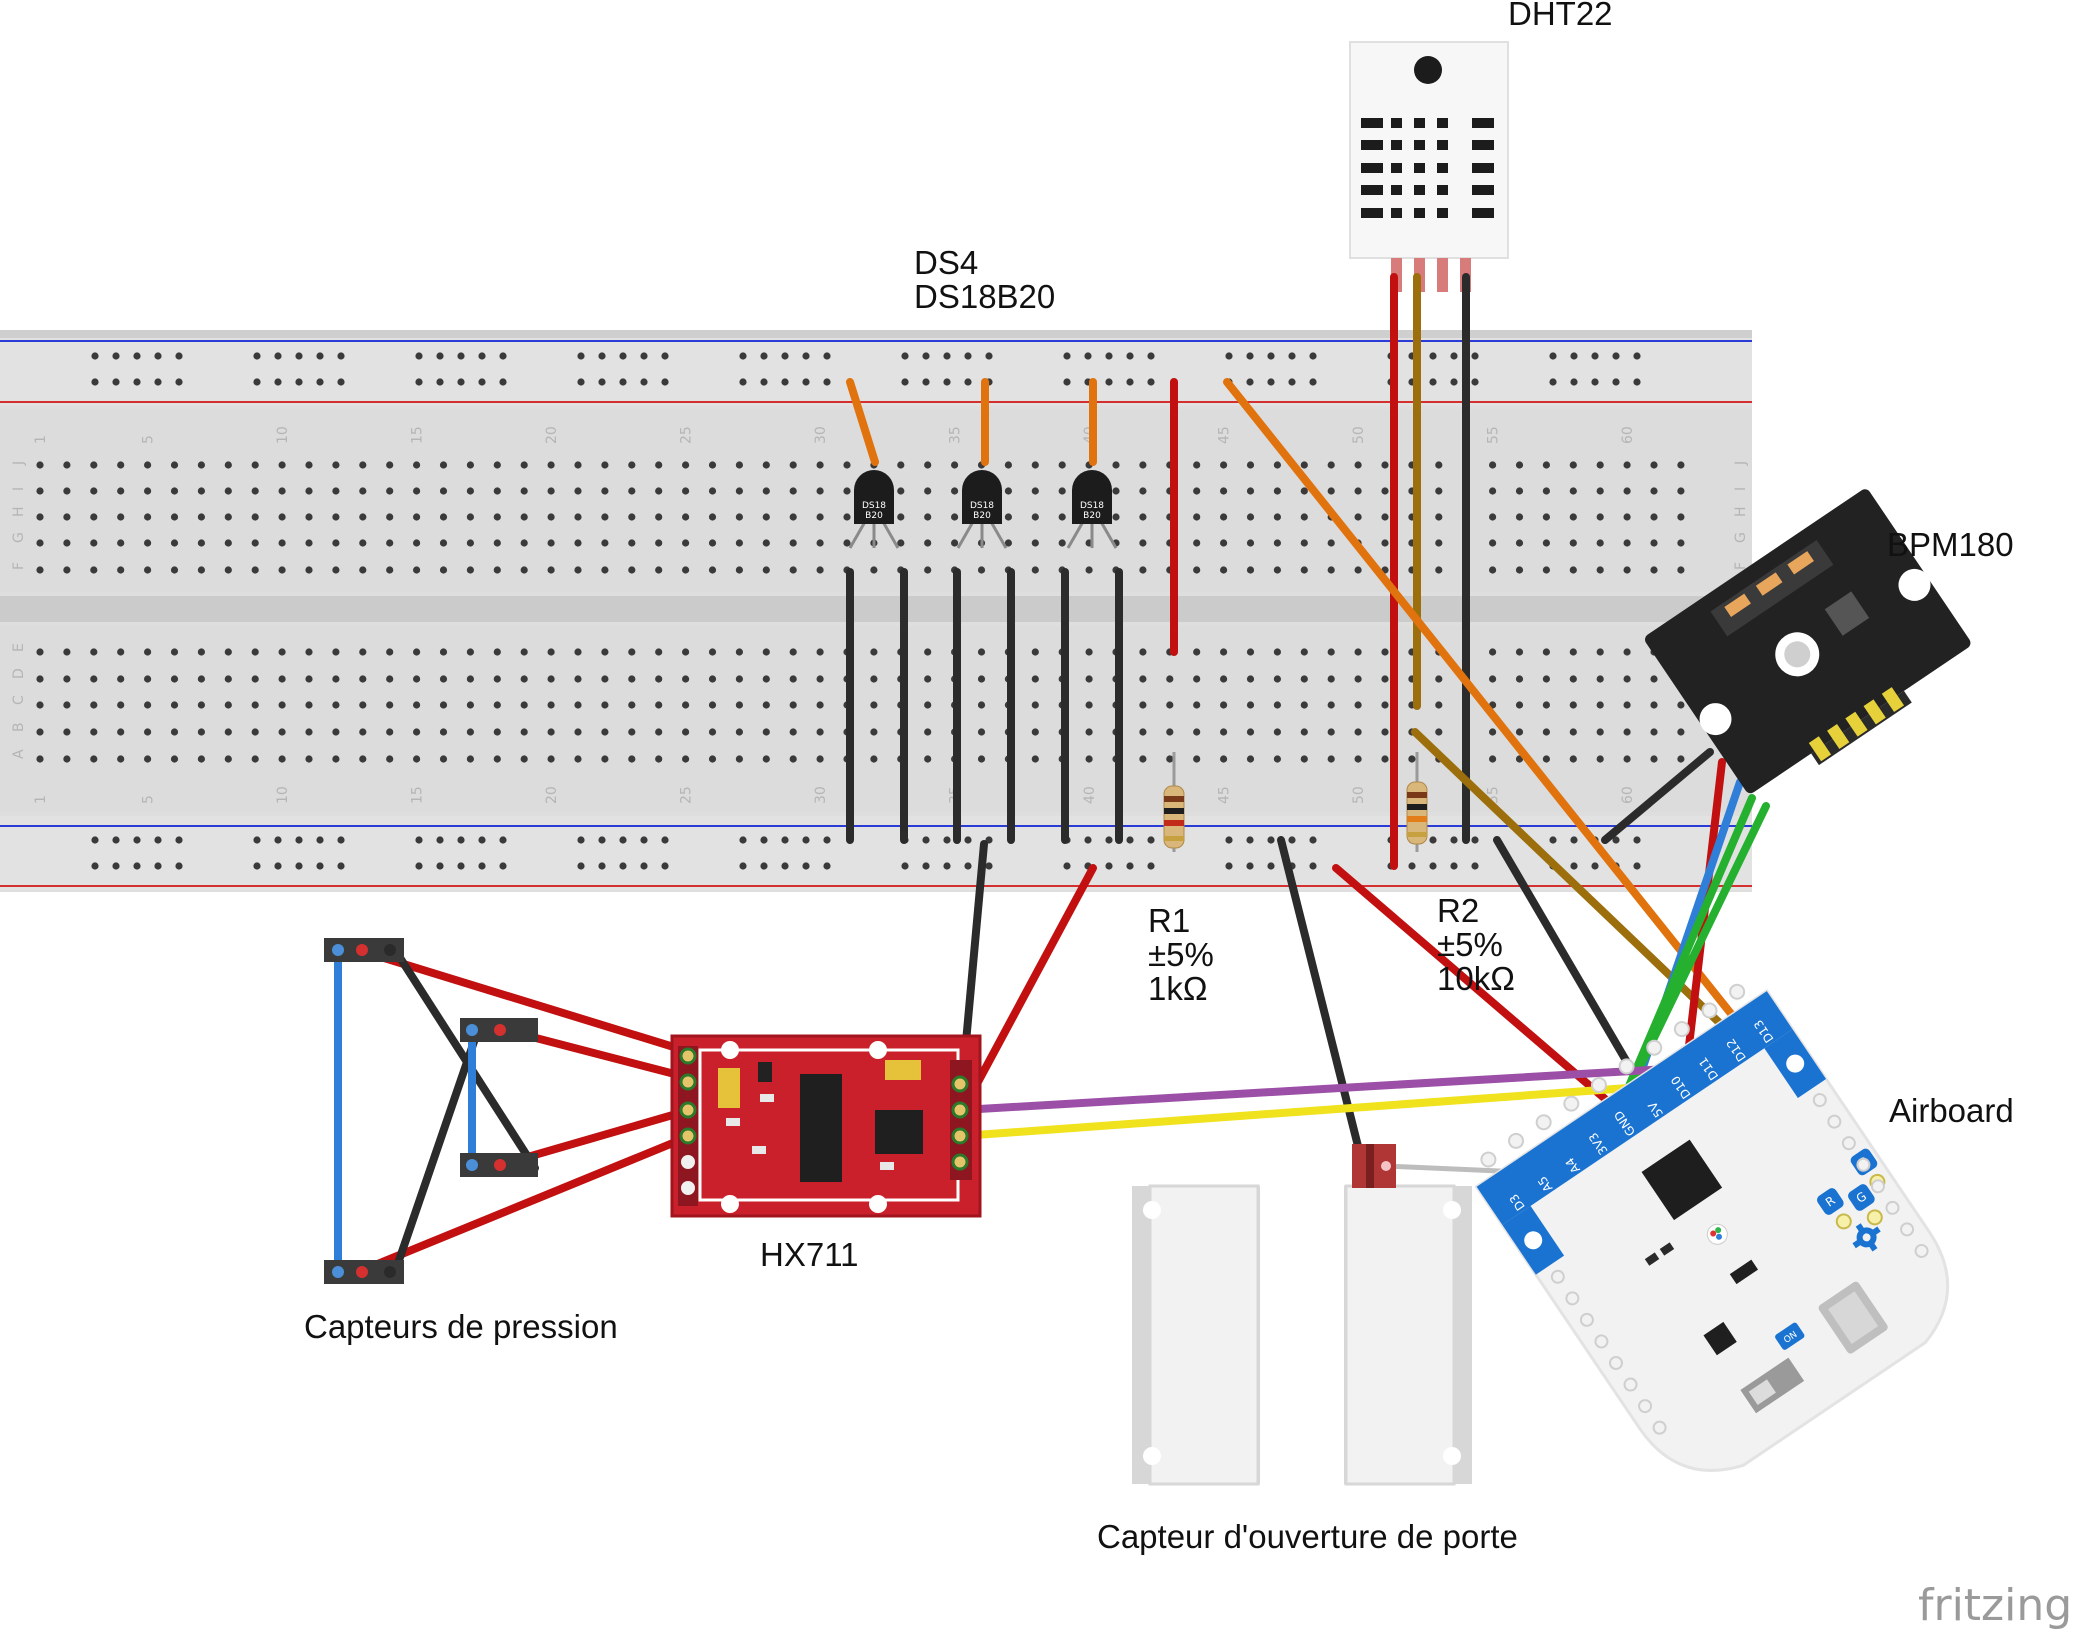  I want to click on airboard-header, so click(1634, 1108).